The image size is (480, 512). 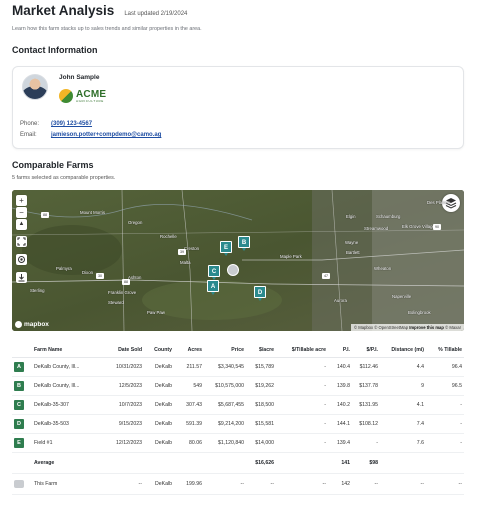 What do you see at coordinates (214, 272) in the screenshot?
I see `map-marker-c: C` at bounding box center [214, 272].